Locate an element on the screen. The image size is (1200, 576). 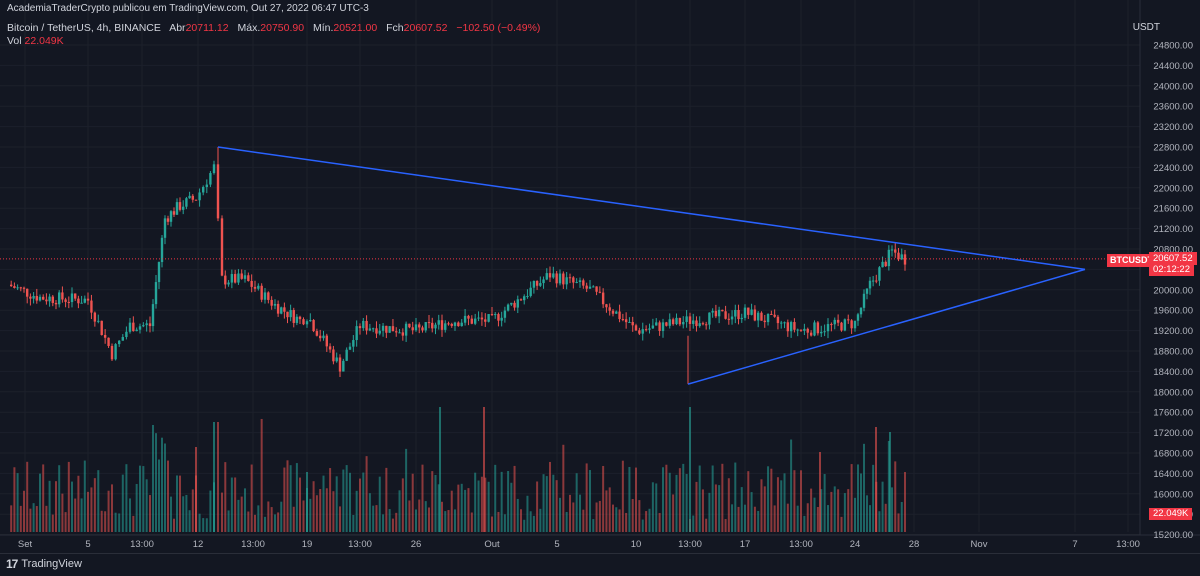
price-tick-label: 21200.00 is located at coordinates (1173, 229).